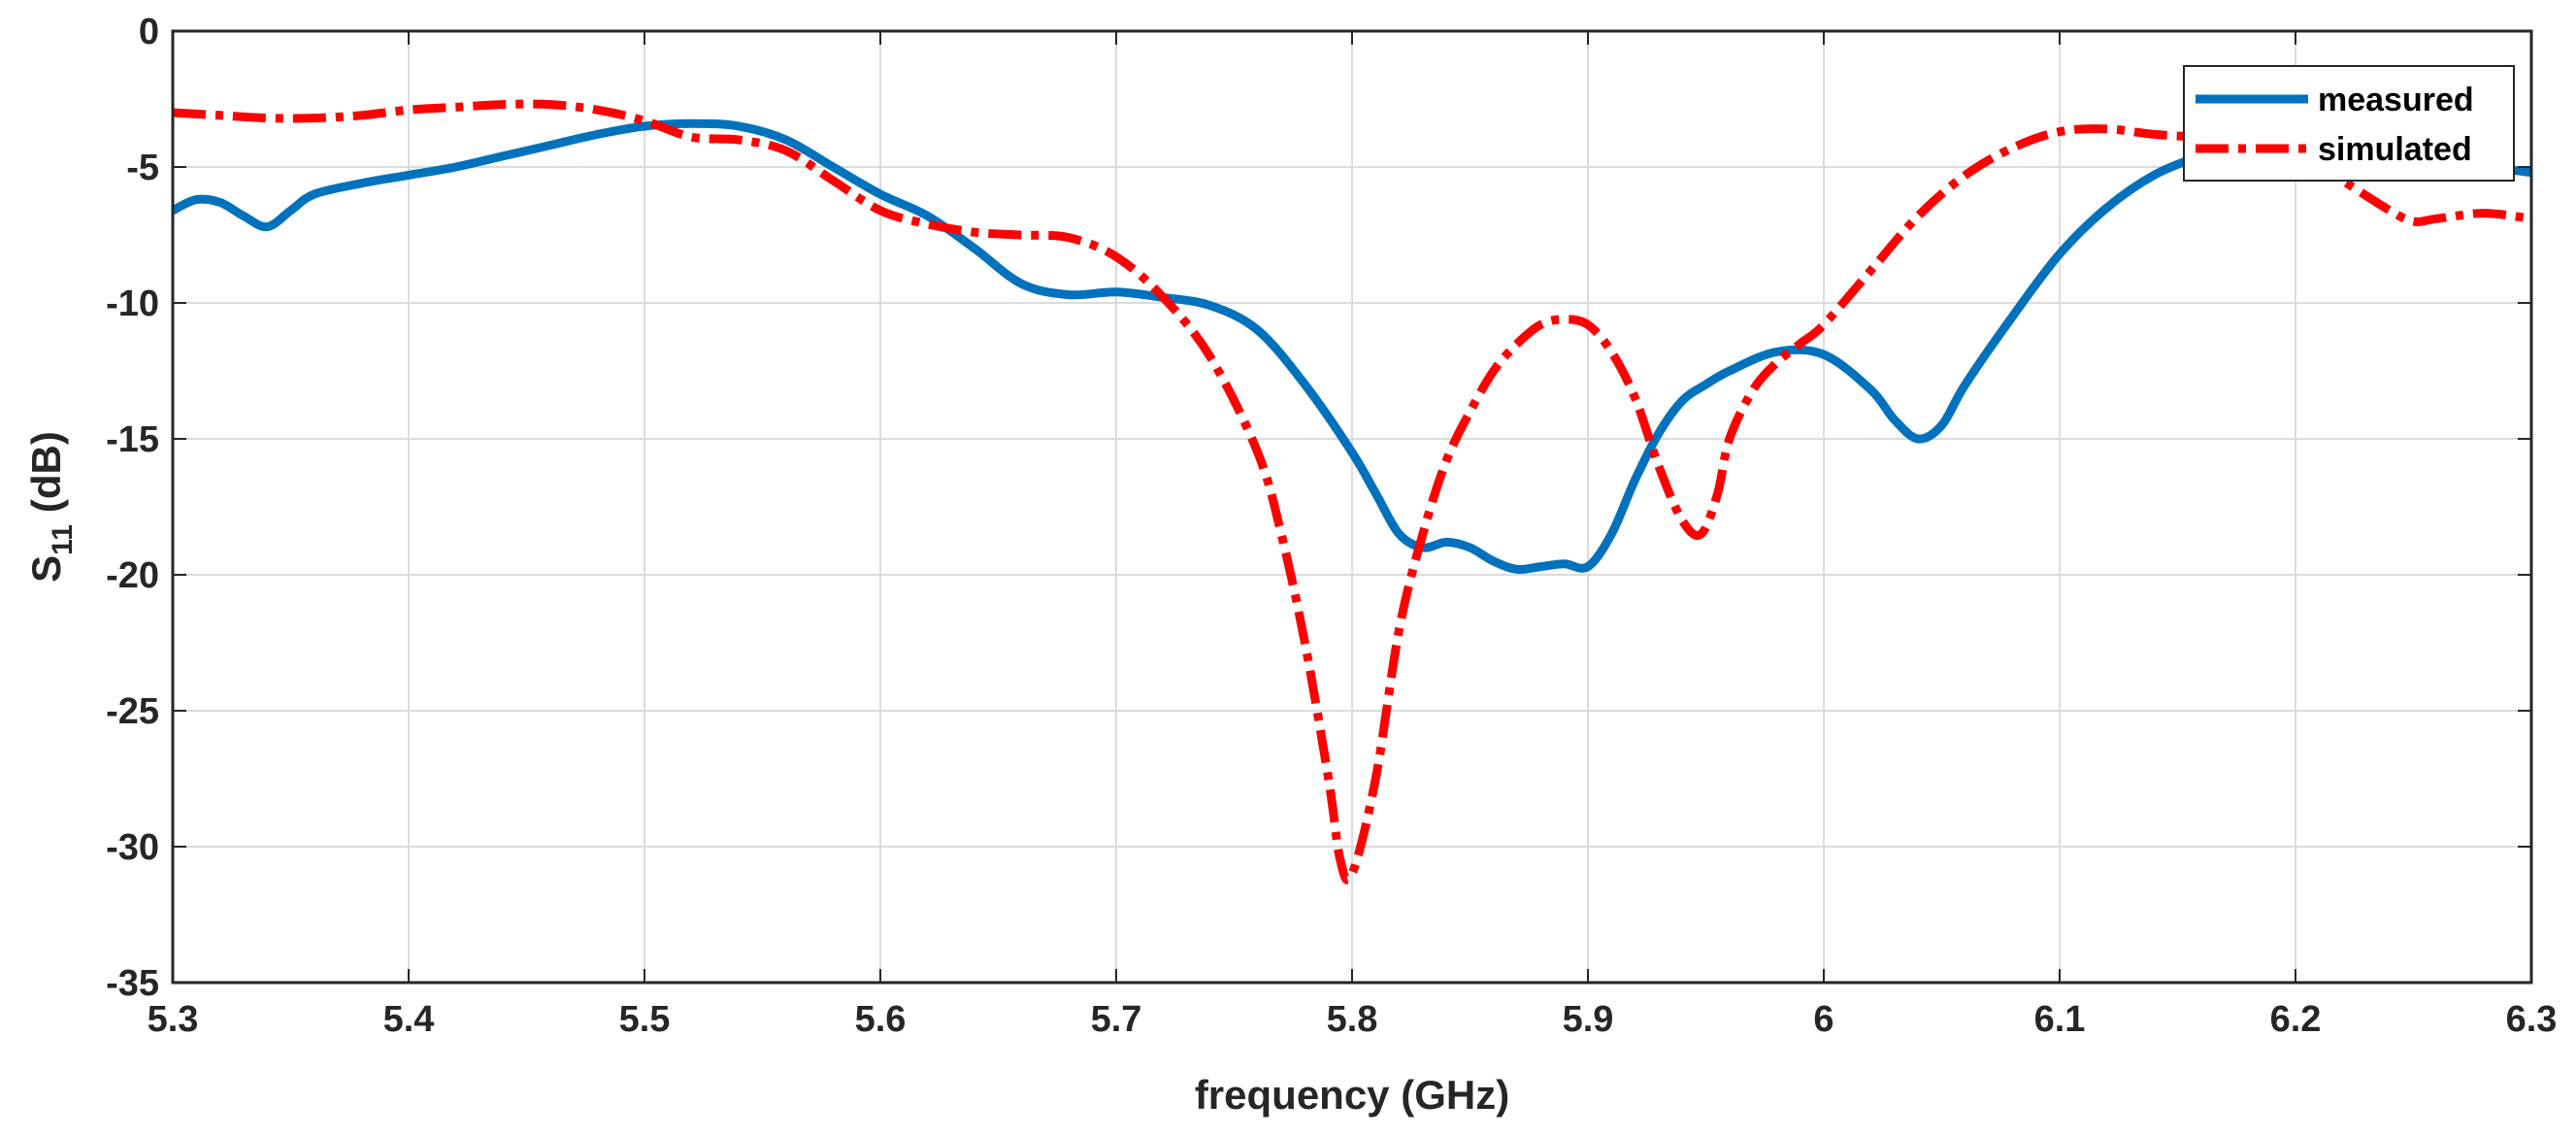 The width and height of the screenshot is (2576, 1136). Describe the element at coordinates (149, 32) in the screenshot. I see `y-tick-label: 0` at that location.